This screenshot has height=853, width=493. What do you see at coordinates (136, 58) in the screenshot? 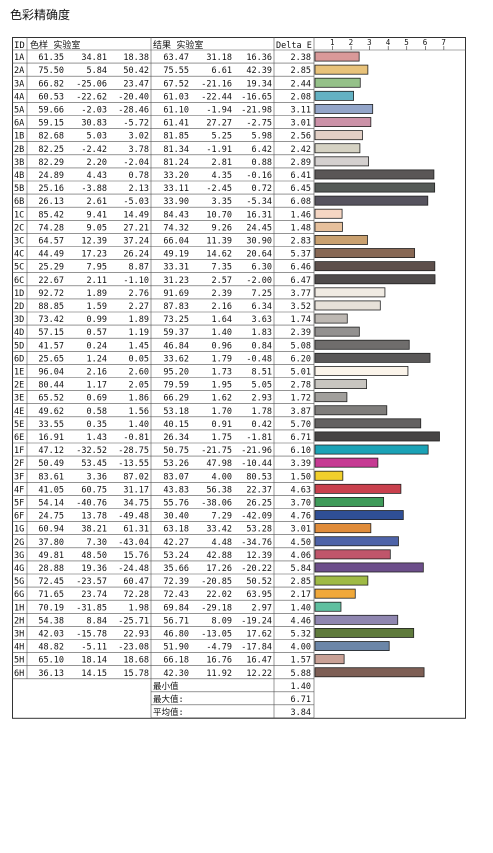
I see `sample-b: 18.38` at bounding box center [136, 58].